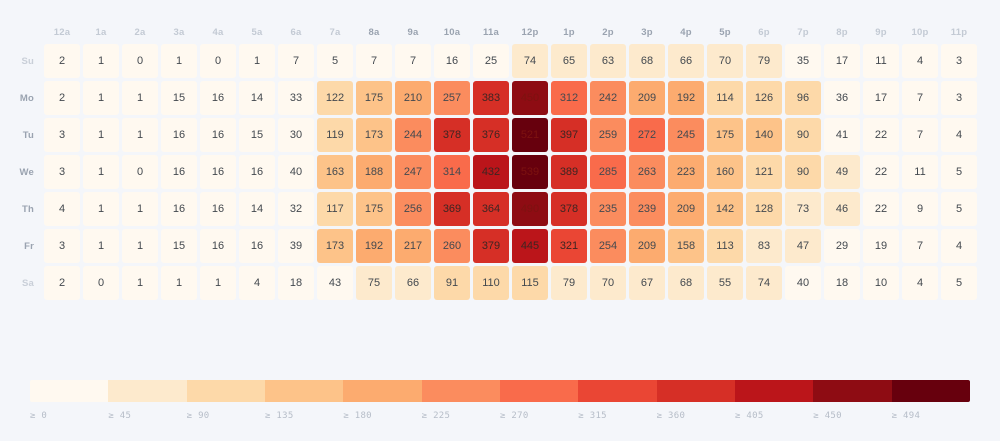 The width and height of the screenshot is (1000, 441). What do you see at coordinates (764, 283) in the screenshot?
I see `heatmap-cell: 74` at bounding box center [764, 283].